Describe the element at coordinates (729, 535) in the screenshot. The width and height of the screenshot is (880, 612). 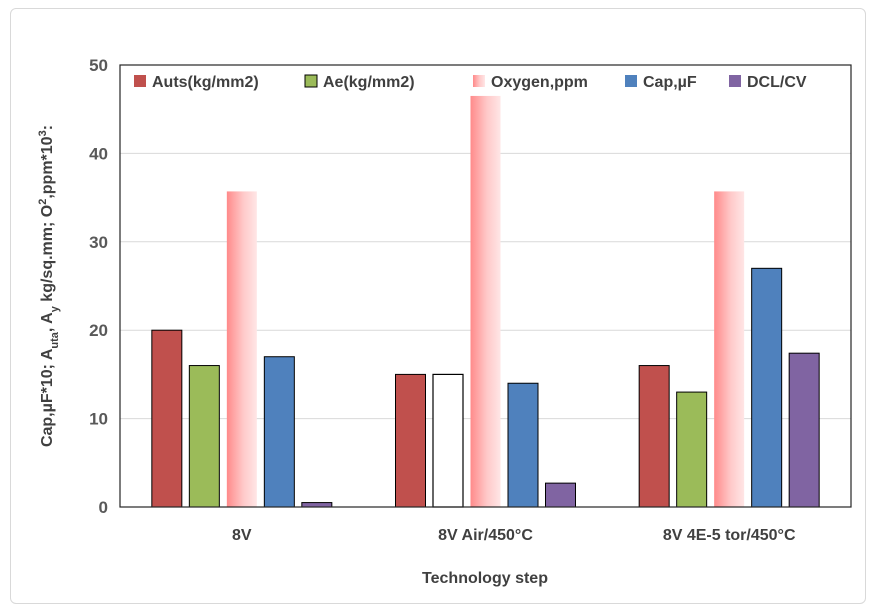
I see `x-category-label: 8V 4E-5 tor/450°C` at that location.